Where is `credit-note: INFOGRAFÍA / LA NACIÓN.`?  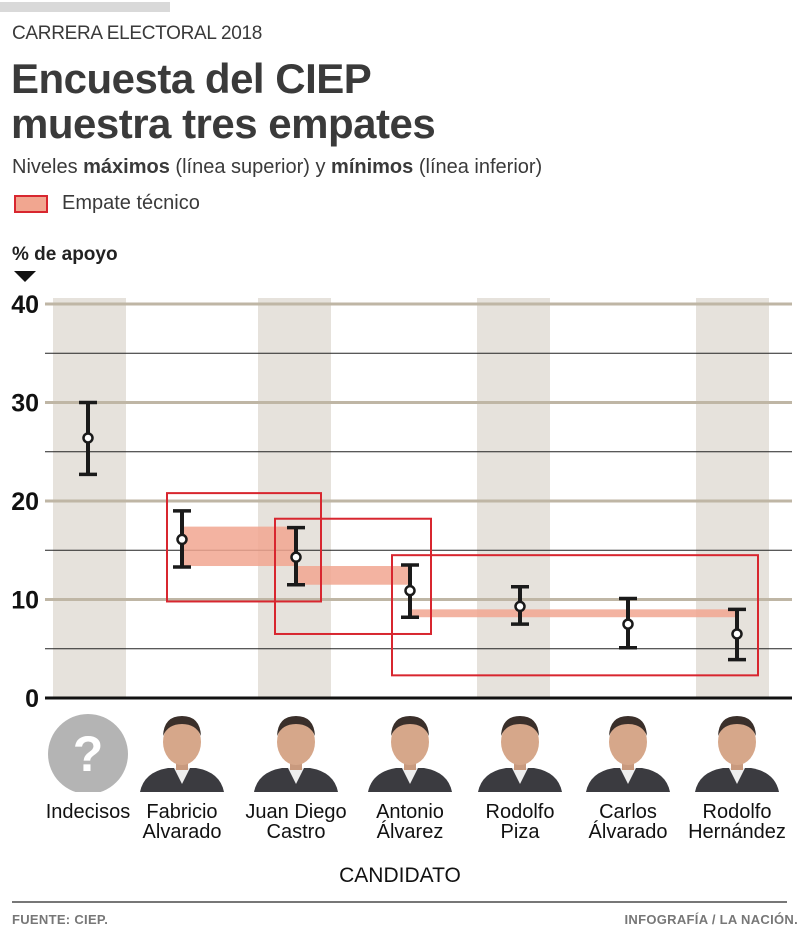 credit-note: INFOGRAFÍA / LA NACIÓN. is located at coordinates (711, 919).